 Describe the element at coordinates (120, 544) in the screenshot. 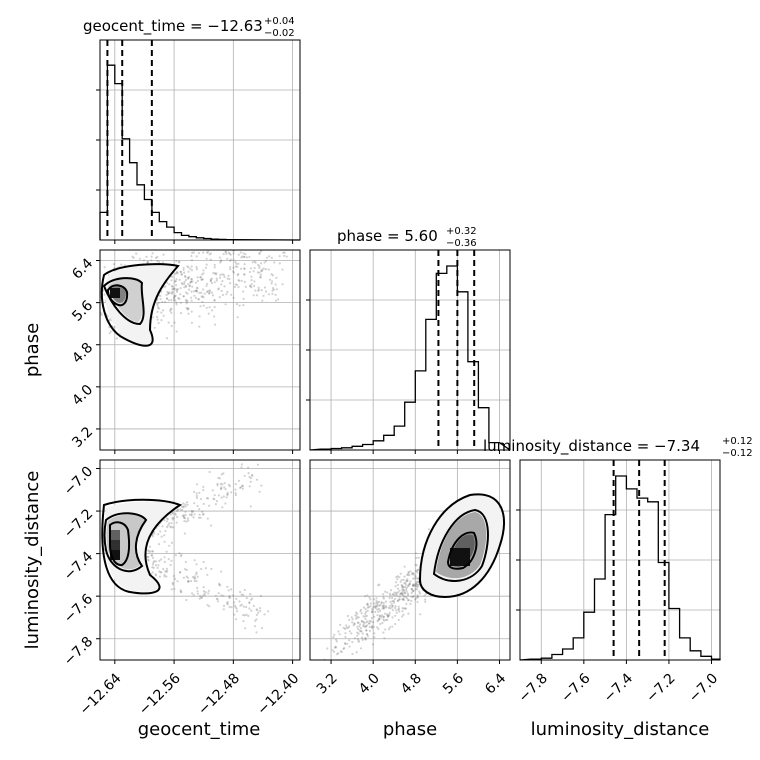

I see `contour-inner` at that location.